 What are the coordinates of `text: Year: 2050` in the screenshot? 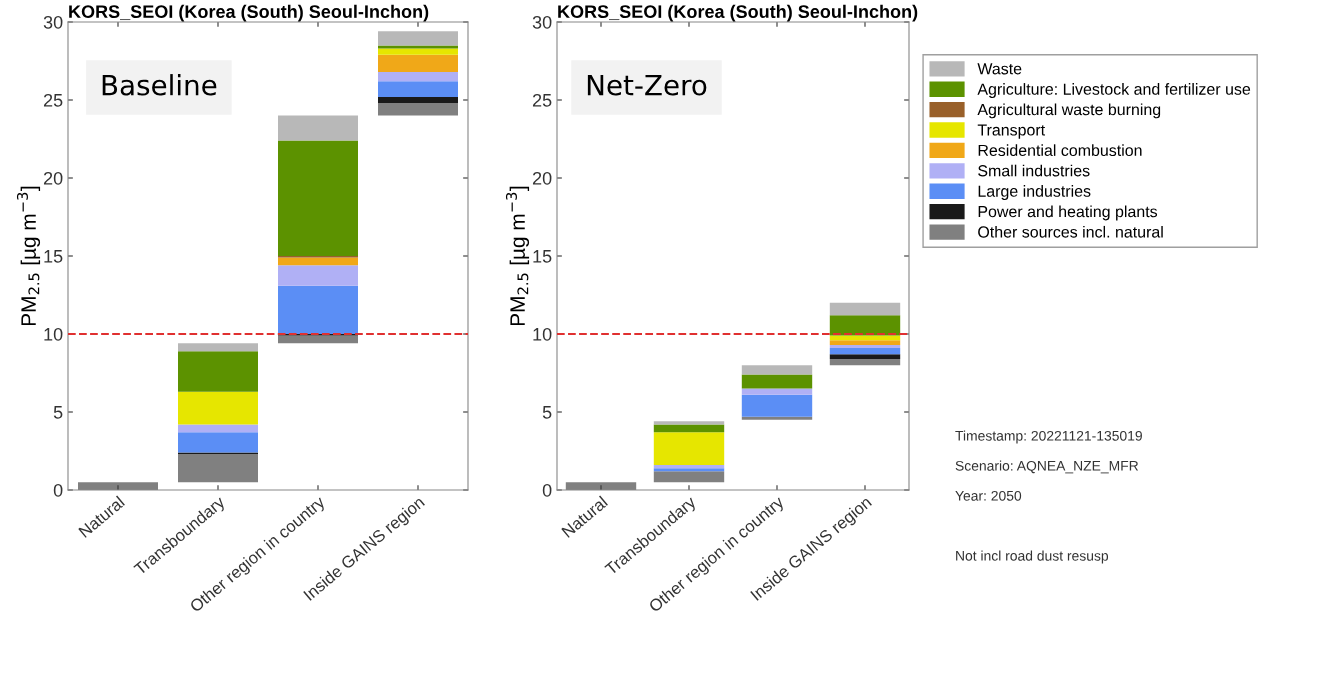 It's located at (988, 495).